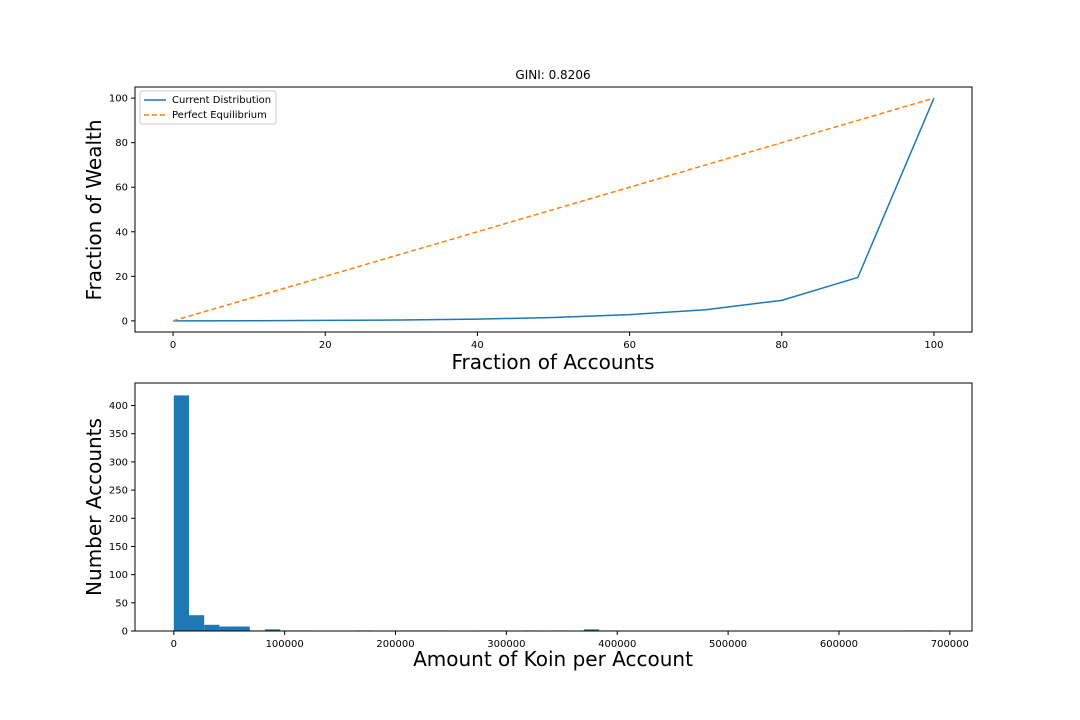 The image size is (1080, 720). What do you see at coordinates (121, 188) in the screenshot?
I see `y-tick-label: 60` at bounding box center [121, 188].